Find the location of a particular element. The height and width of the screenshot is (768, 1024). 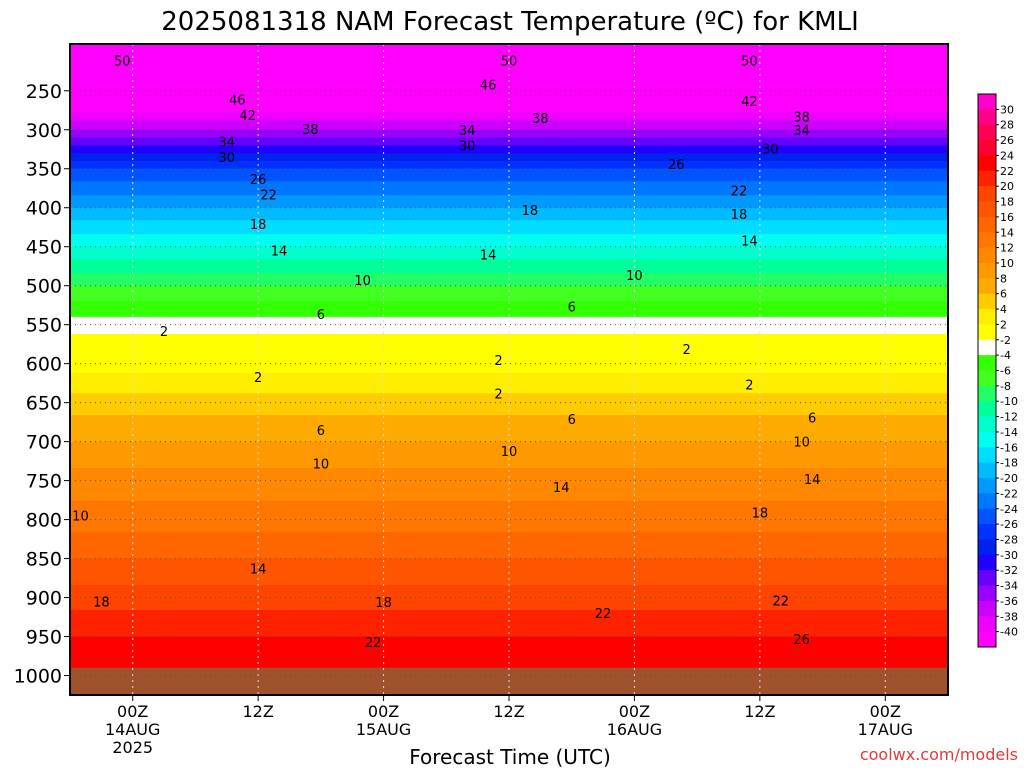

colorbar-label: 2 is located at coordinates (1003, 324).